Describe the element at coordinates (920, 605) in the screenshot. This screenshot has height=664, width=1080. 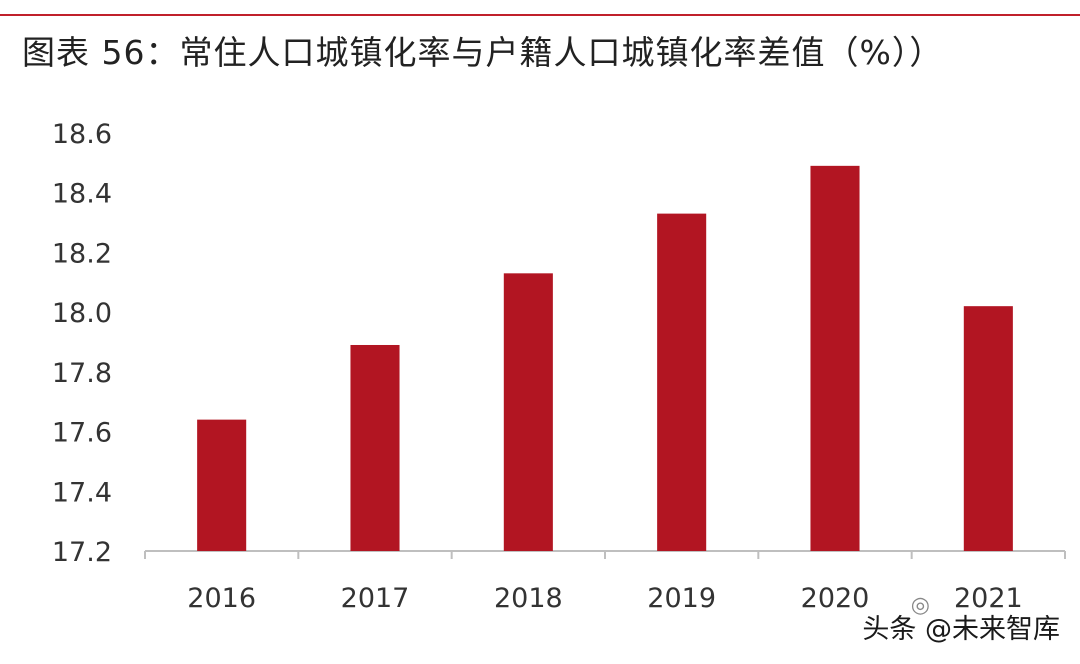
I see `watermark-icon: ◎` at that location.